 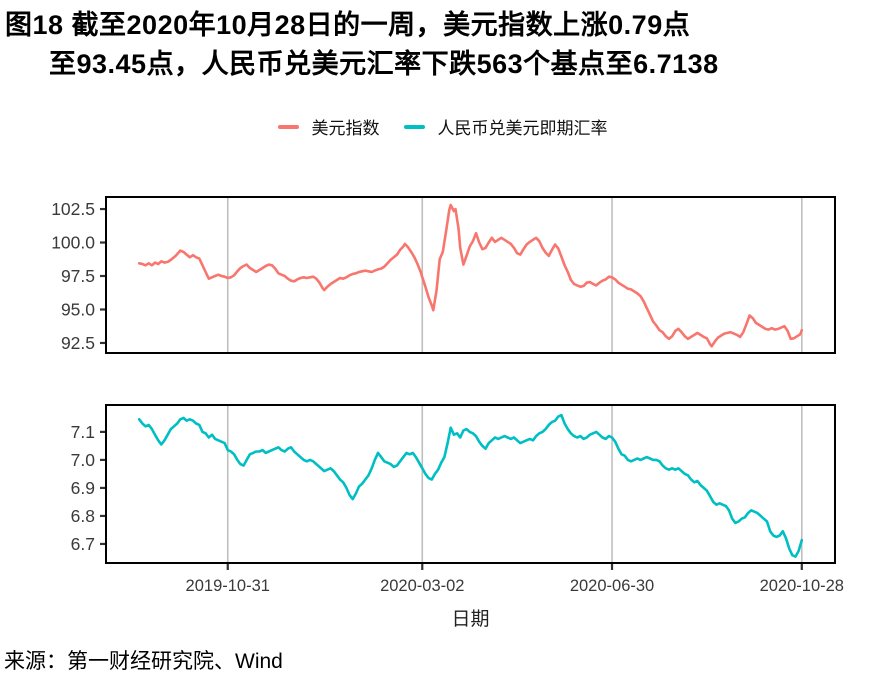 What do you see at coordinates (143, 661) in the screenshot?
I see `source-note: 来源：第一财经研究院、Wind` at bounding box center [143, 661].